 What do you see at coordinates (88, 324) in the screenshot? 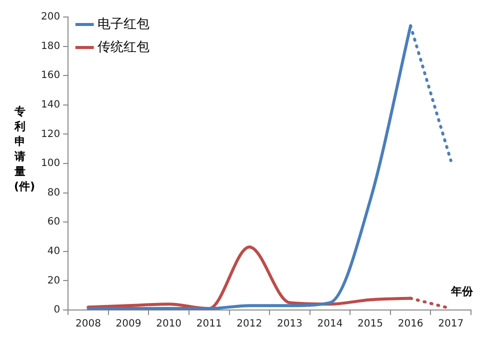
I see `x-tick-label: 2008` at bounding box center [88, 324].